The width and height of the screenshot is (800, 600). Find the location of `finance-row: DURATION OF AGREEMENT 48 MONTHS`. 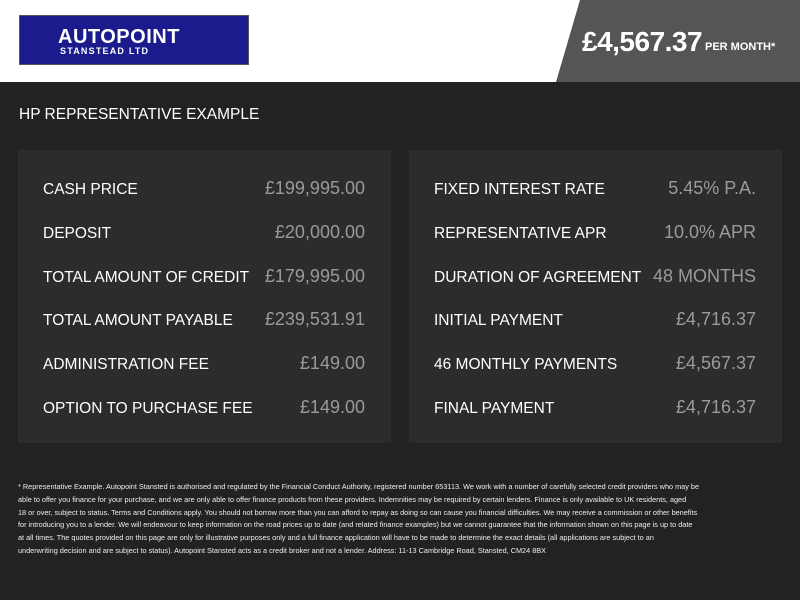

finance-row: DURATION OF AGREEMENT 48 MONTHS is located at coordinates (595, 278).